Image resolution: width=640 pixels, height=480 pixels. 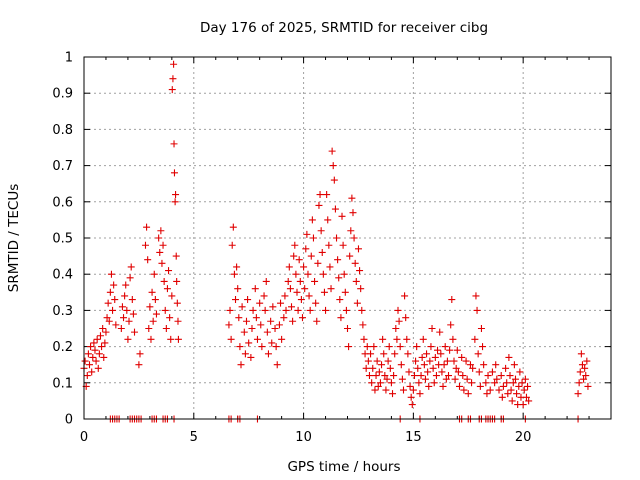 I want to click on x-tick-label: 0, so click(x=84, y=437).